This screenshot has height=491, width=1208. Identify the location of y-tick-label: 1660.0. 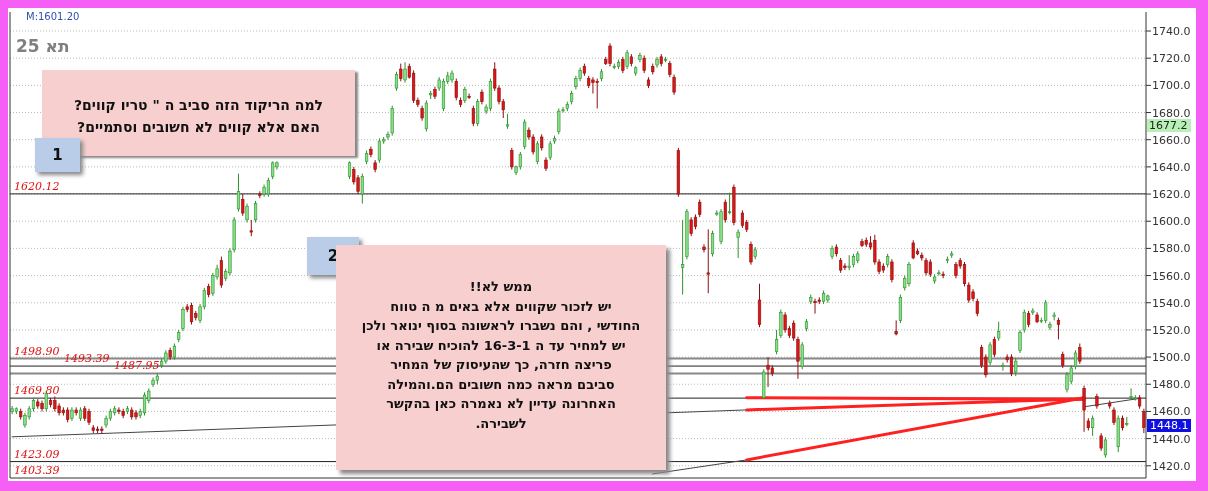
(1171, 140).